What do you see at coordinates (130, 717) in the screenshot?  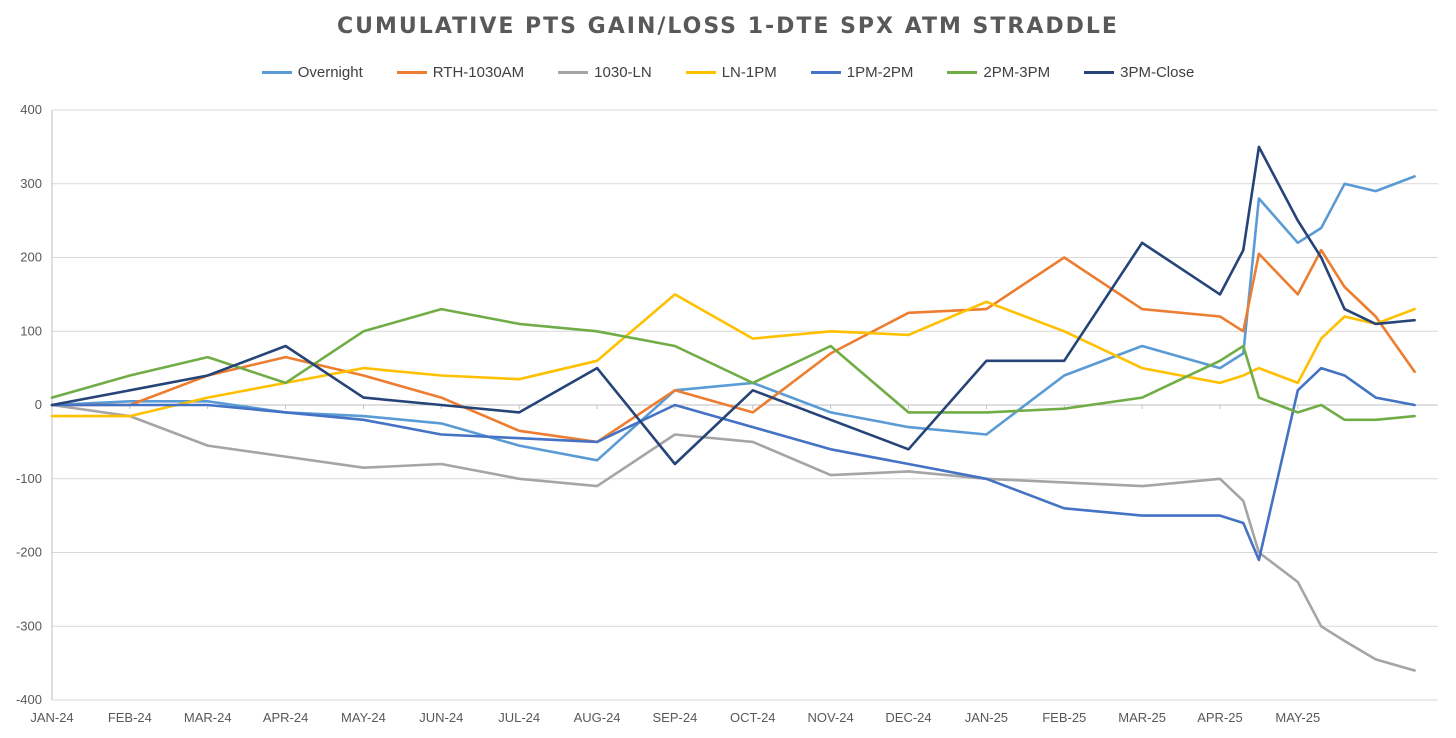 I see `x-tick-label: FEB-24` at bounding box center [130, 717].